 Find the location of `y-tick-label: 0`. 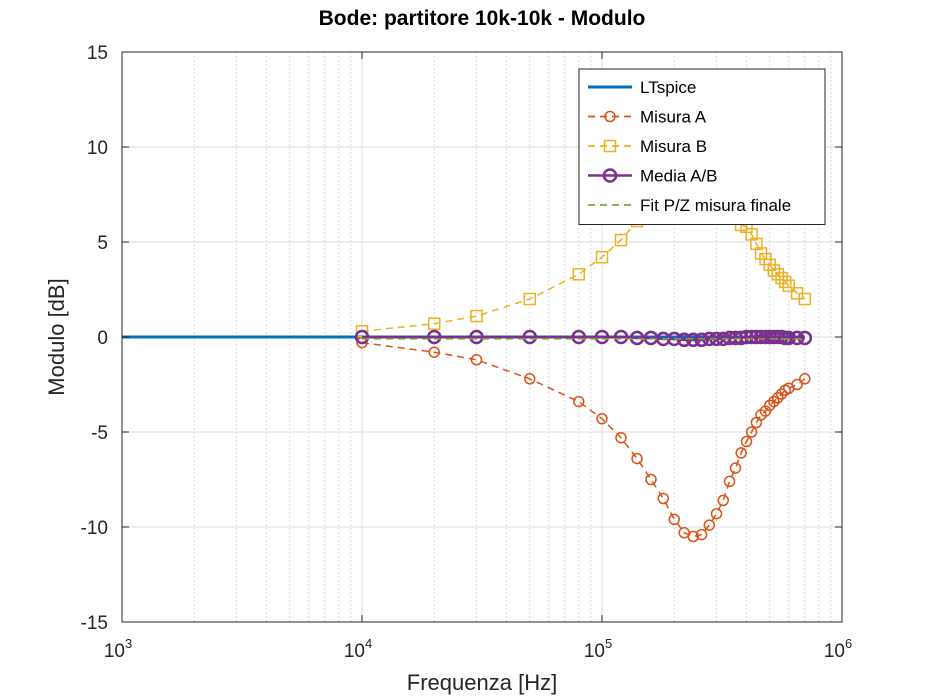

y-tick-label: 0 is located at coordinates (102, 338).